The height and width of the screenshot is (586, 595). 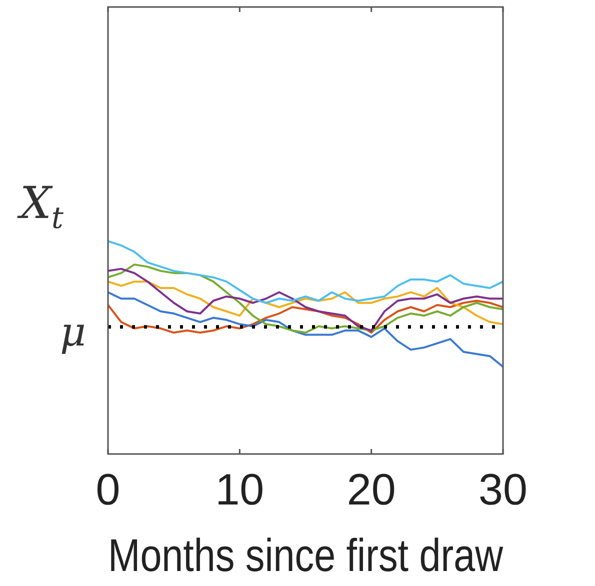 What do you see at coordinates (73, 332) in the screenshot?
I see `ref-line-label: μ` at bounding box center [73, 332].